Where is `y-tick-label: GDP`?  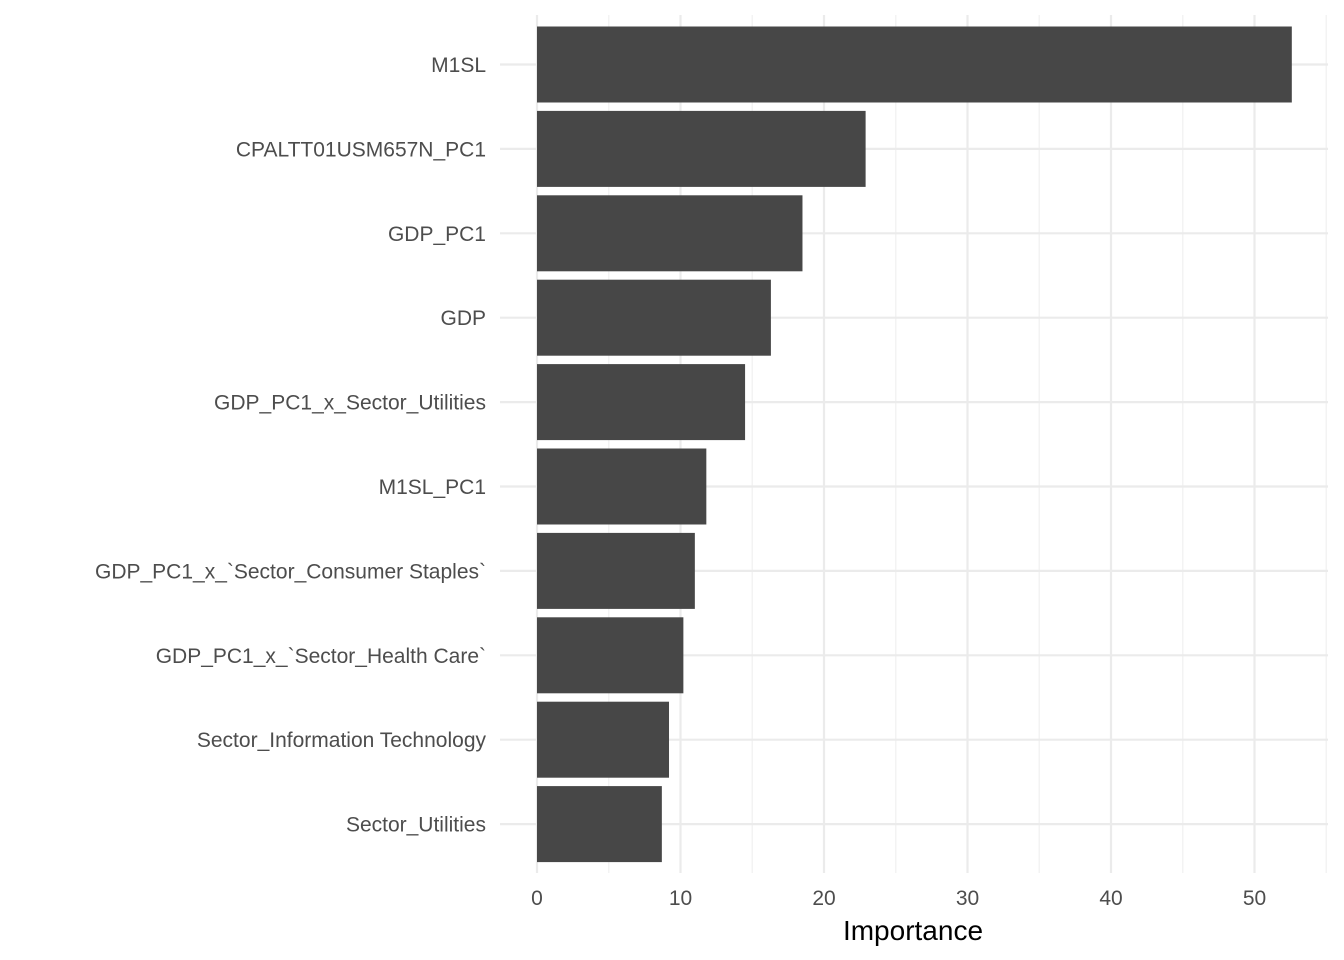
y-tick-label: GDP is located at coordinates (463, 318).